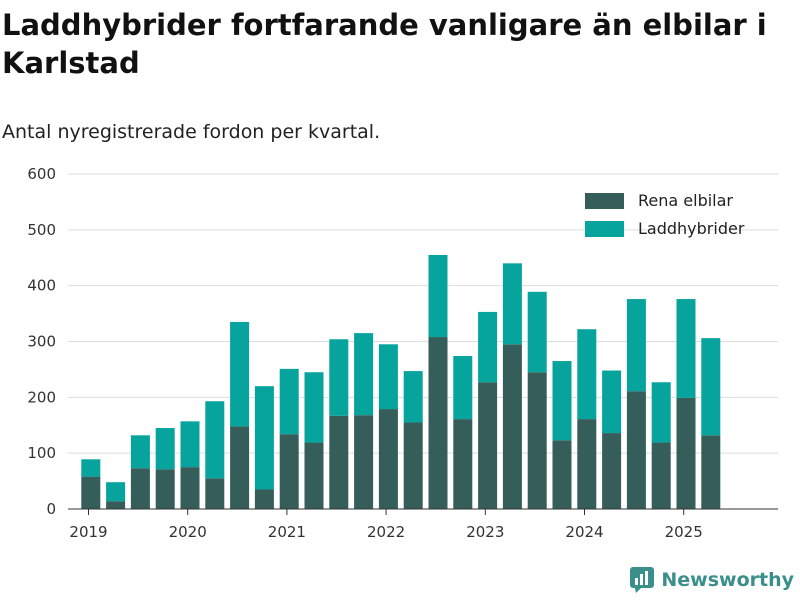  I want to click on legend-swatch-rena-elbilar, so click(604, 201).